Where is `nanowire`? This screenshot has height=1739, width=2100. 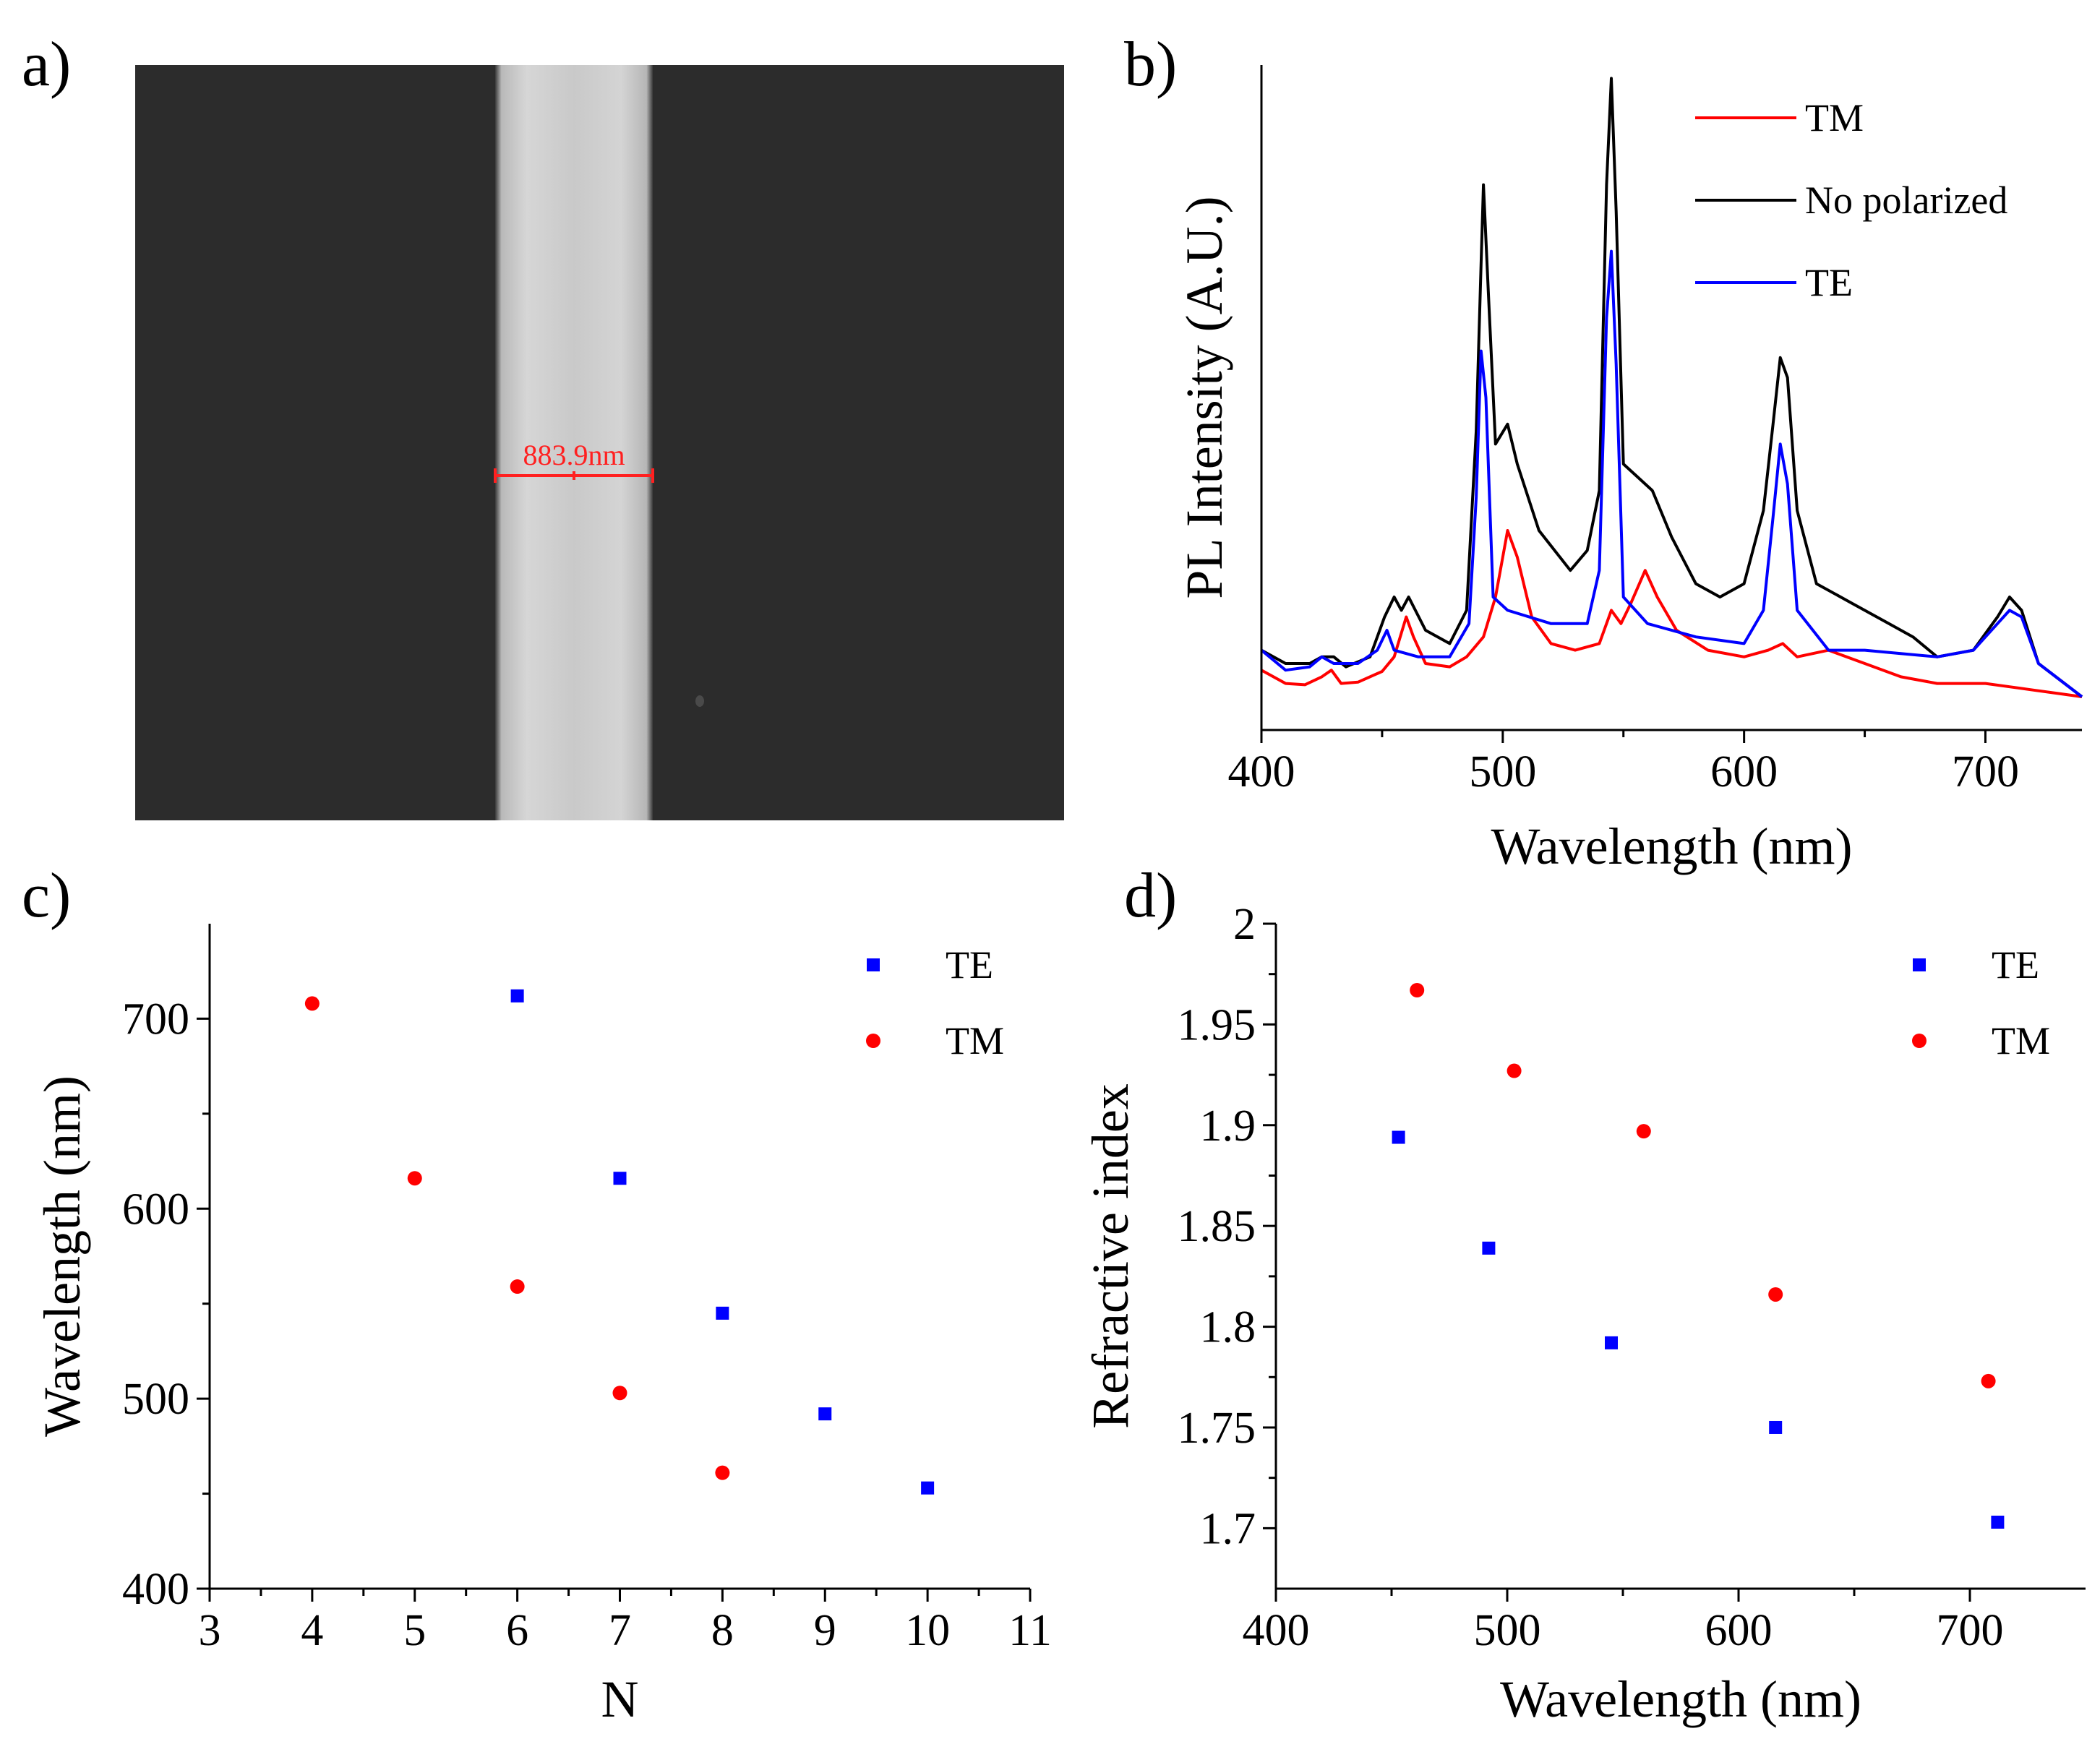
nanowire is located at coordinates (574, 442).